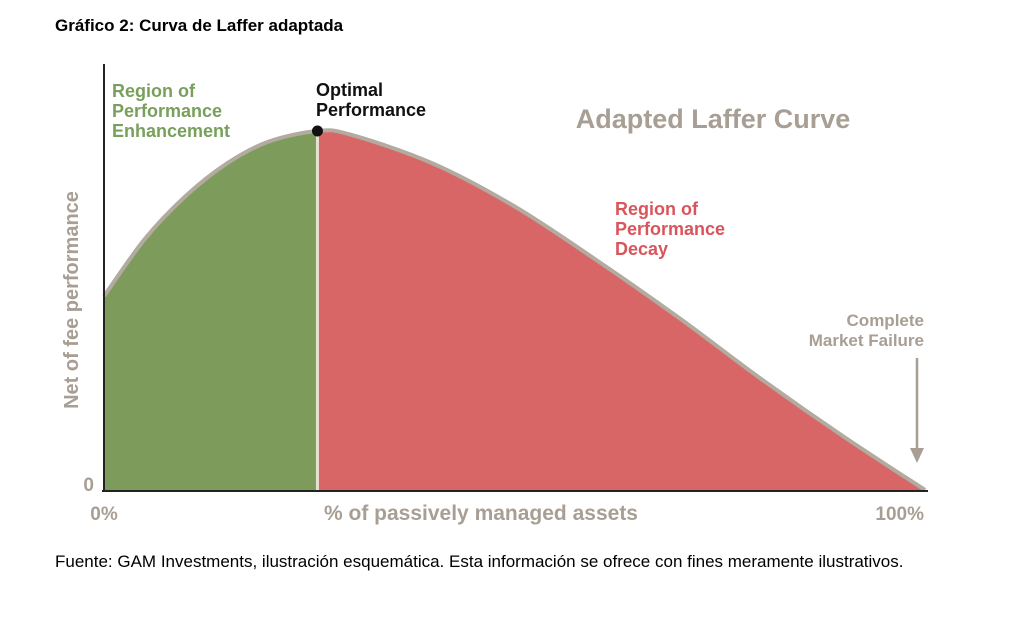 Image resolution: width=1024 pixels, height=622 pixels. Describe the element at coordinates (713, 119) in the screenshot. I see `chart-title: Adapted Laffer Curve` at that location.